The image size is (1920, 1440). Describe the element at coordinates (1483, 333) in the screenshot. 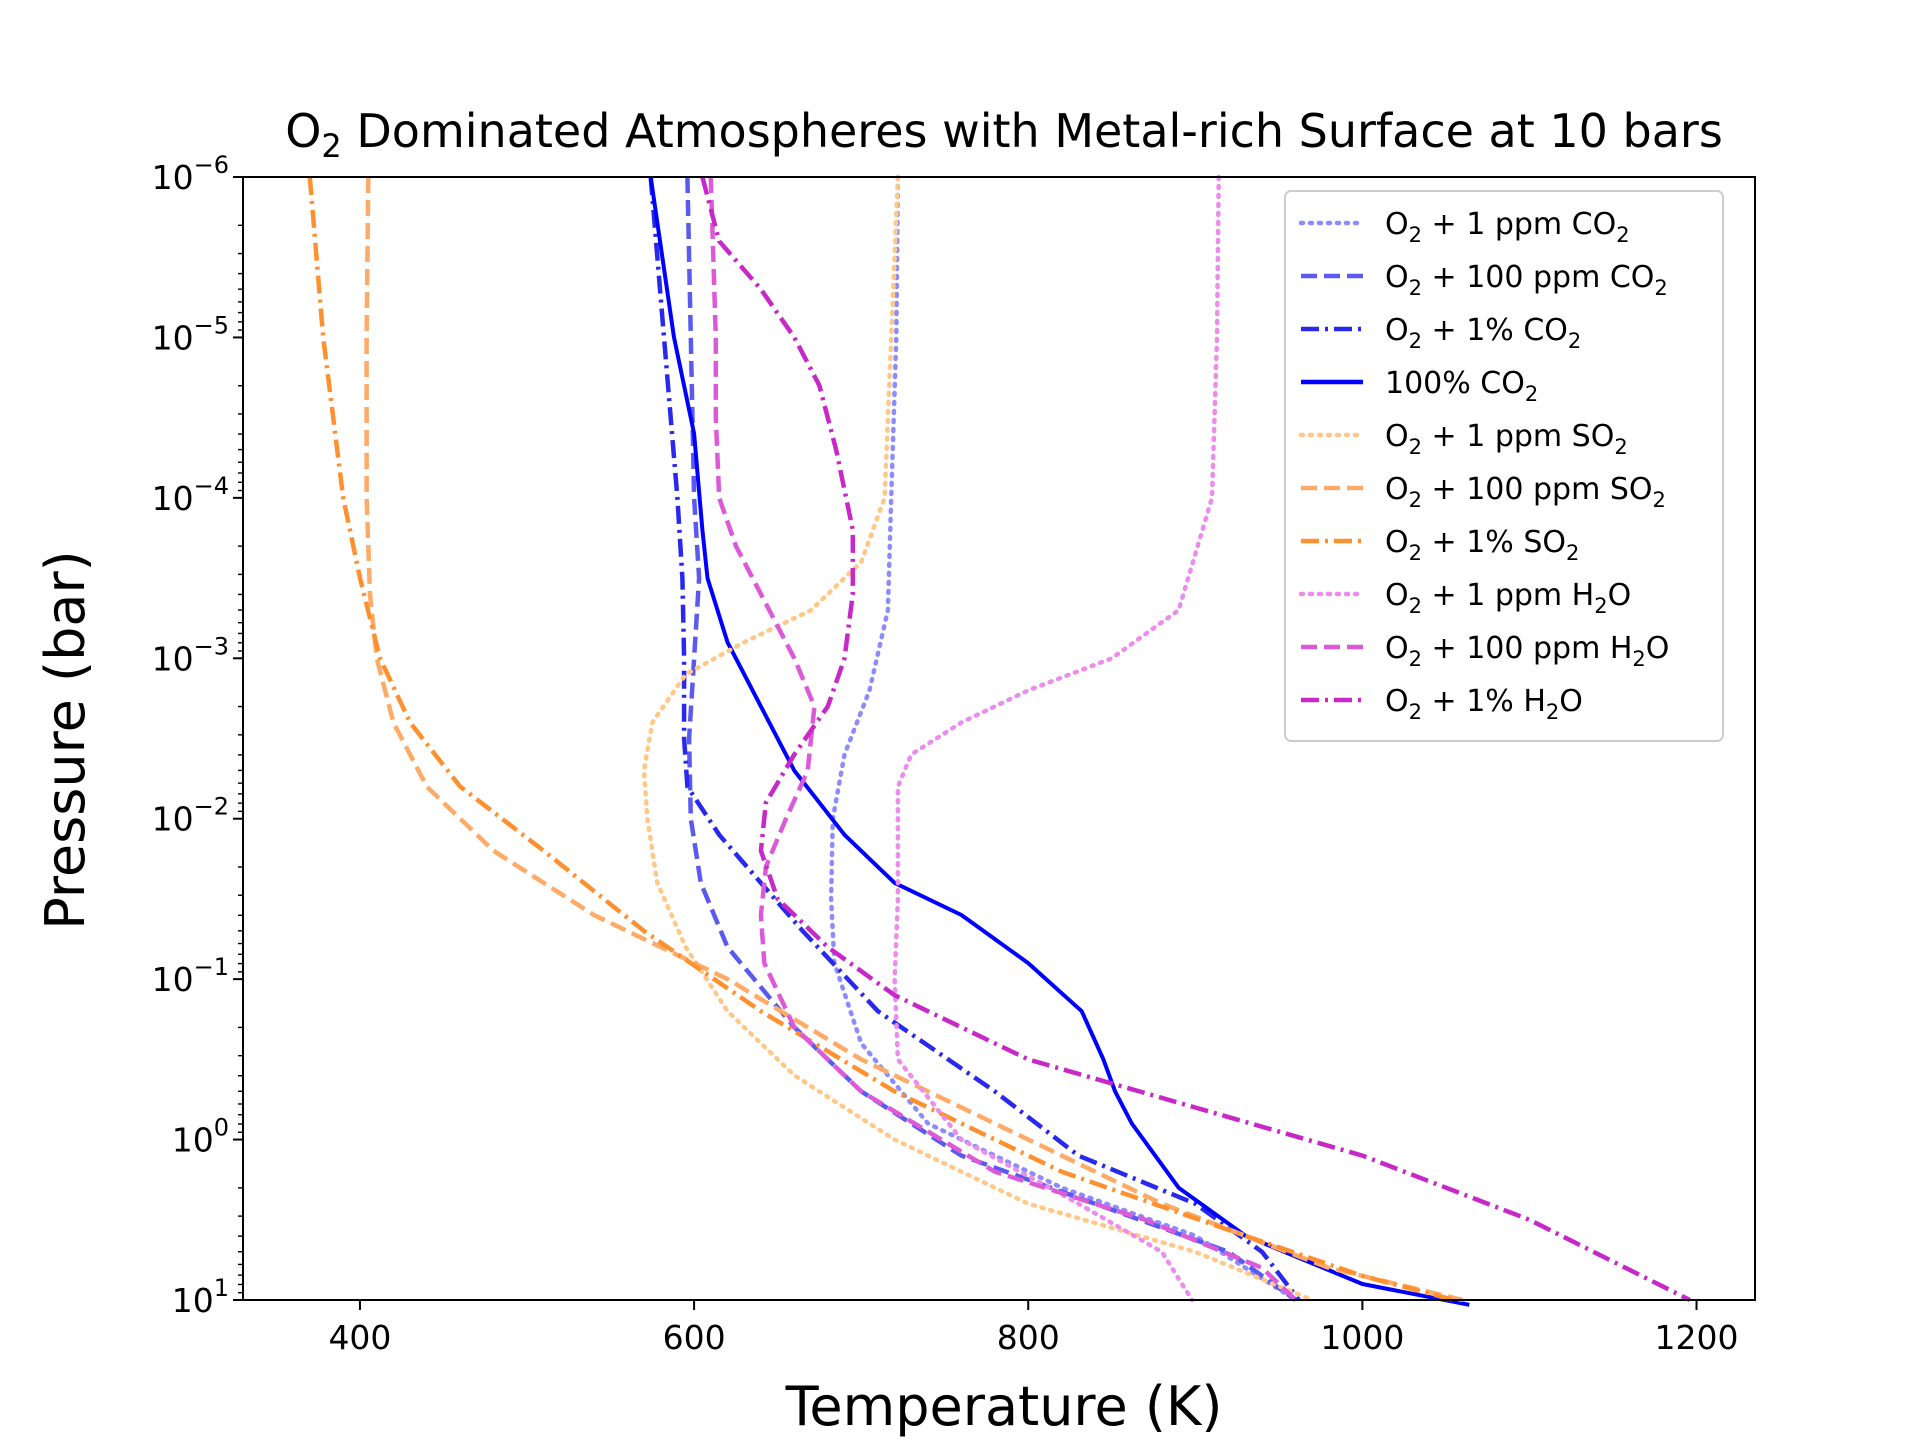

I see `legend-label: O2 + 1% CO2` at that location.